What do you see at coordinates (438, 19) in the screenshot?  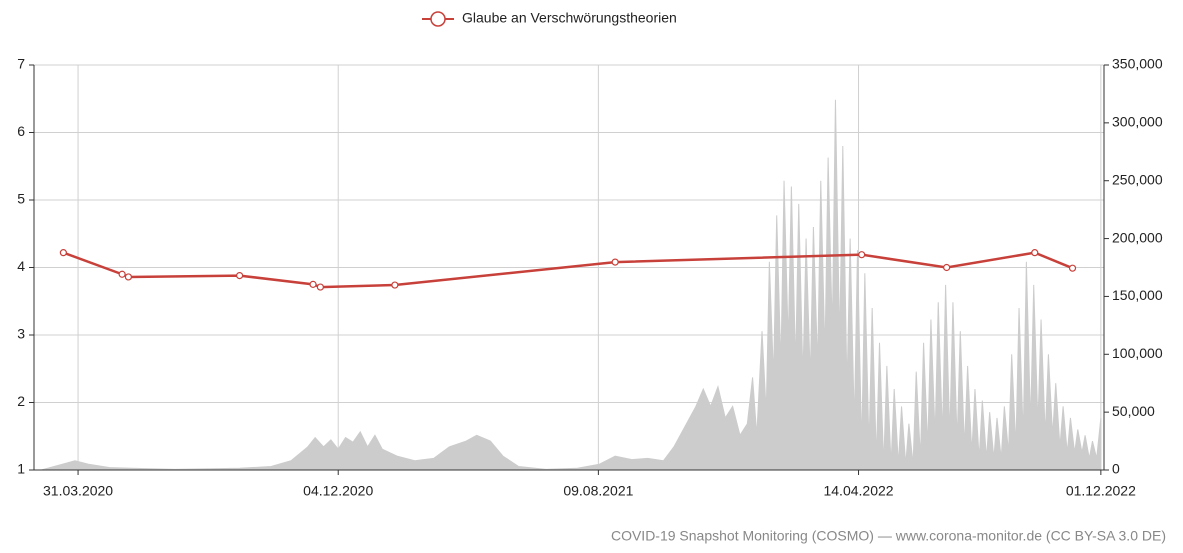 I see `legend-marker` at bounding box center [438, 19].